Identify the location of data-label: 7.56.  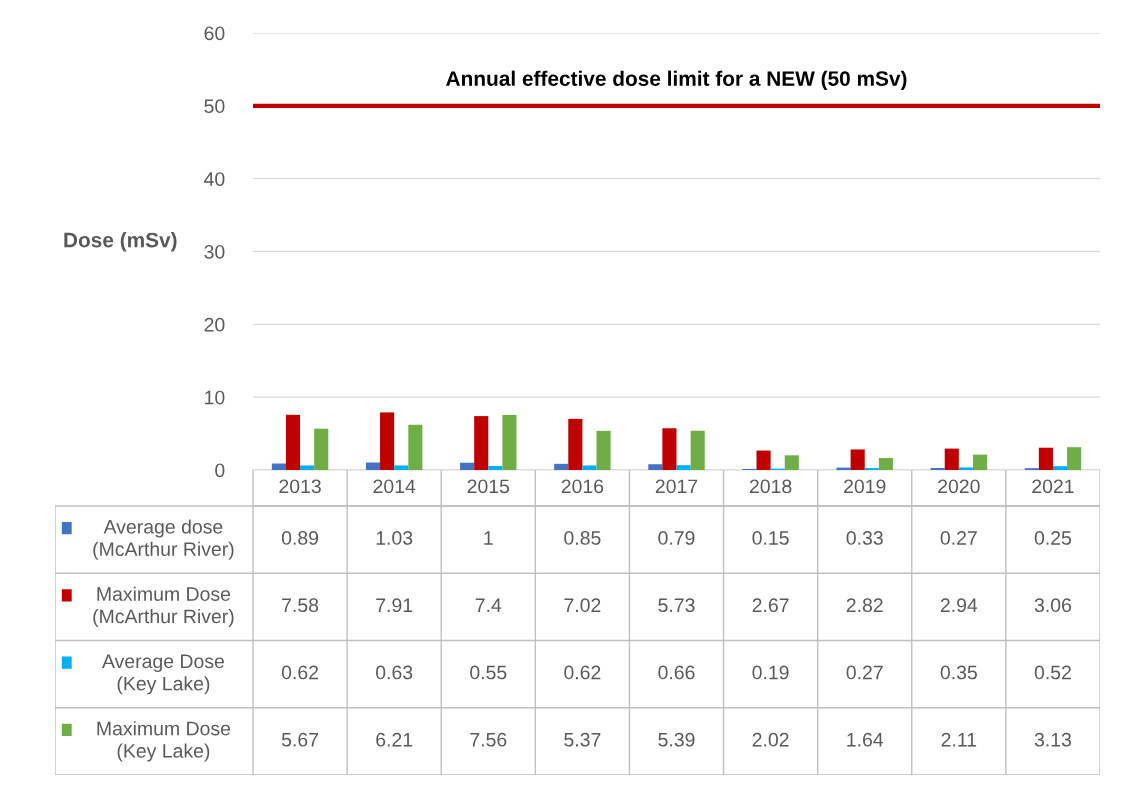
(488, 739).